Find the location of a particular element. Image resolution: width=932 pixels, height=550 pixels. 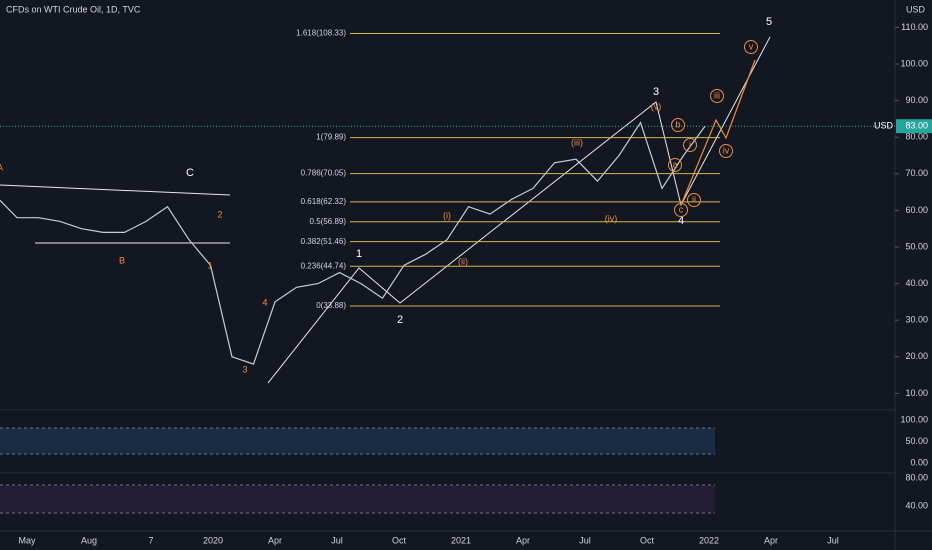

wave-label: c is located at coordinates (681, 209).